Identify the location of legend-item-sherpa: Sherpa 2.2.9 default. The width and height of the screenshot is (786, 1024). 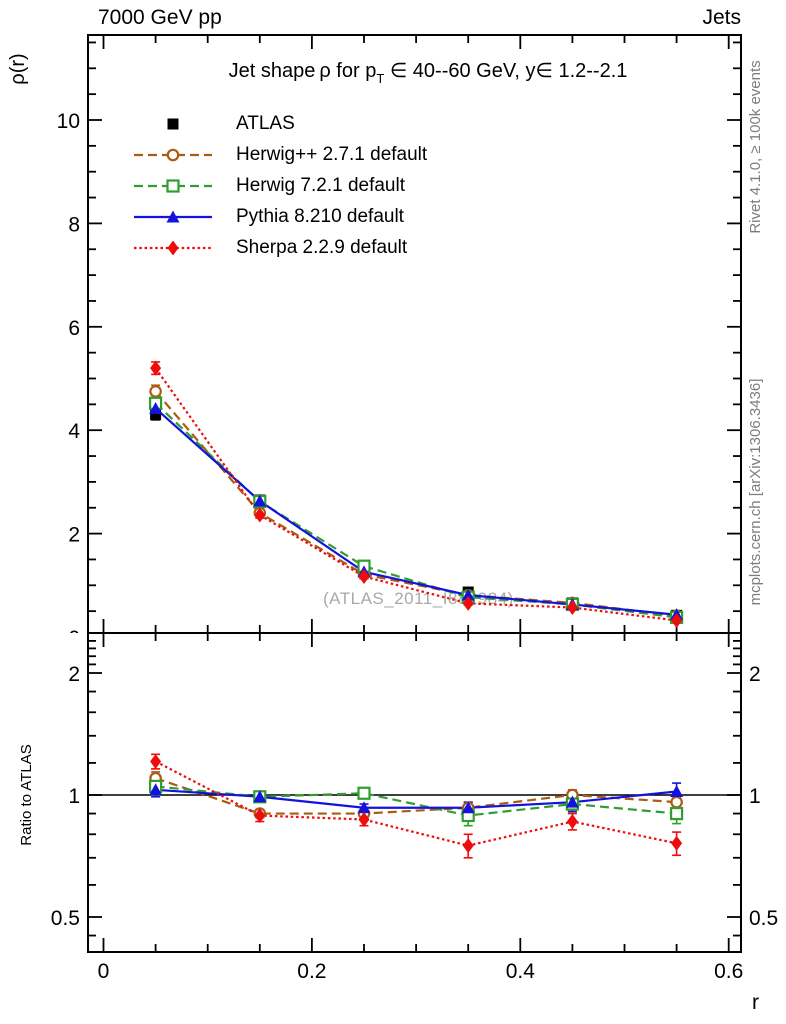
(279, 247).